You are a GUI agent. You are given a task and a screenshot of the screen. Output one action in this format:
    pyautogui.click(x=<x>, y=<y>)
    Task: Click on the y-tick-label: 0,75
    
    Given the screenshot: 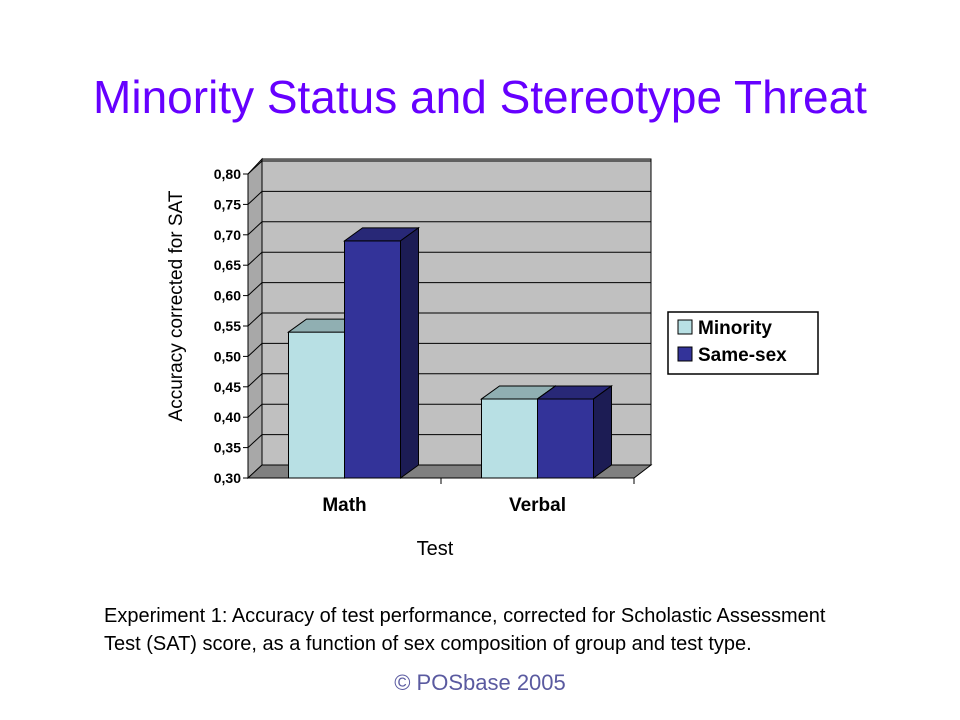 What is the action you would take?
    pyautogui.click(x=227, y=204)
    